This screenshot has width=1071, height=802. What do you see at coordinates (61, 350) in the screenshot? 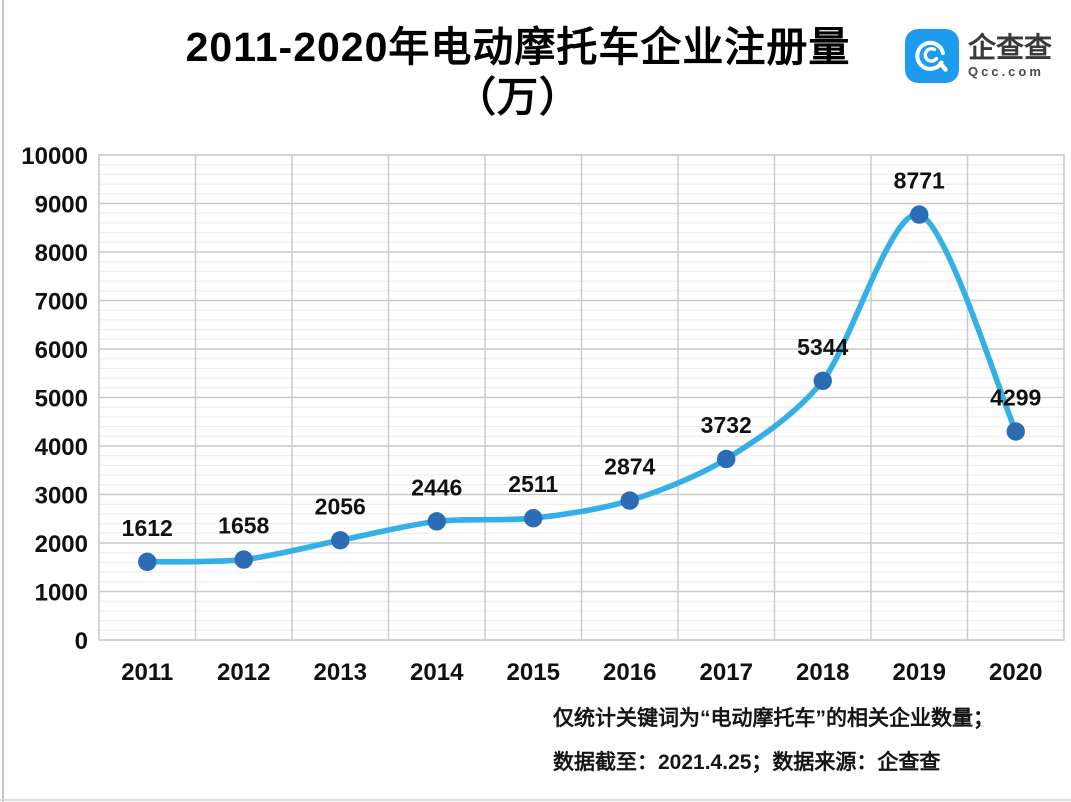
I see `y-tick-label: 6000` at bounding box center [61, 350].